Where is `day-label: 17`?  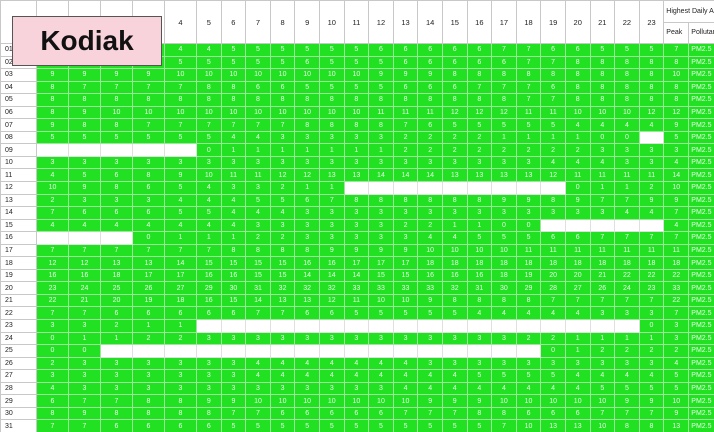 day-label: 17 is located at coordinates (18, 250).